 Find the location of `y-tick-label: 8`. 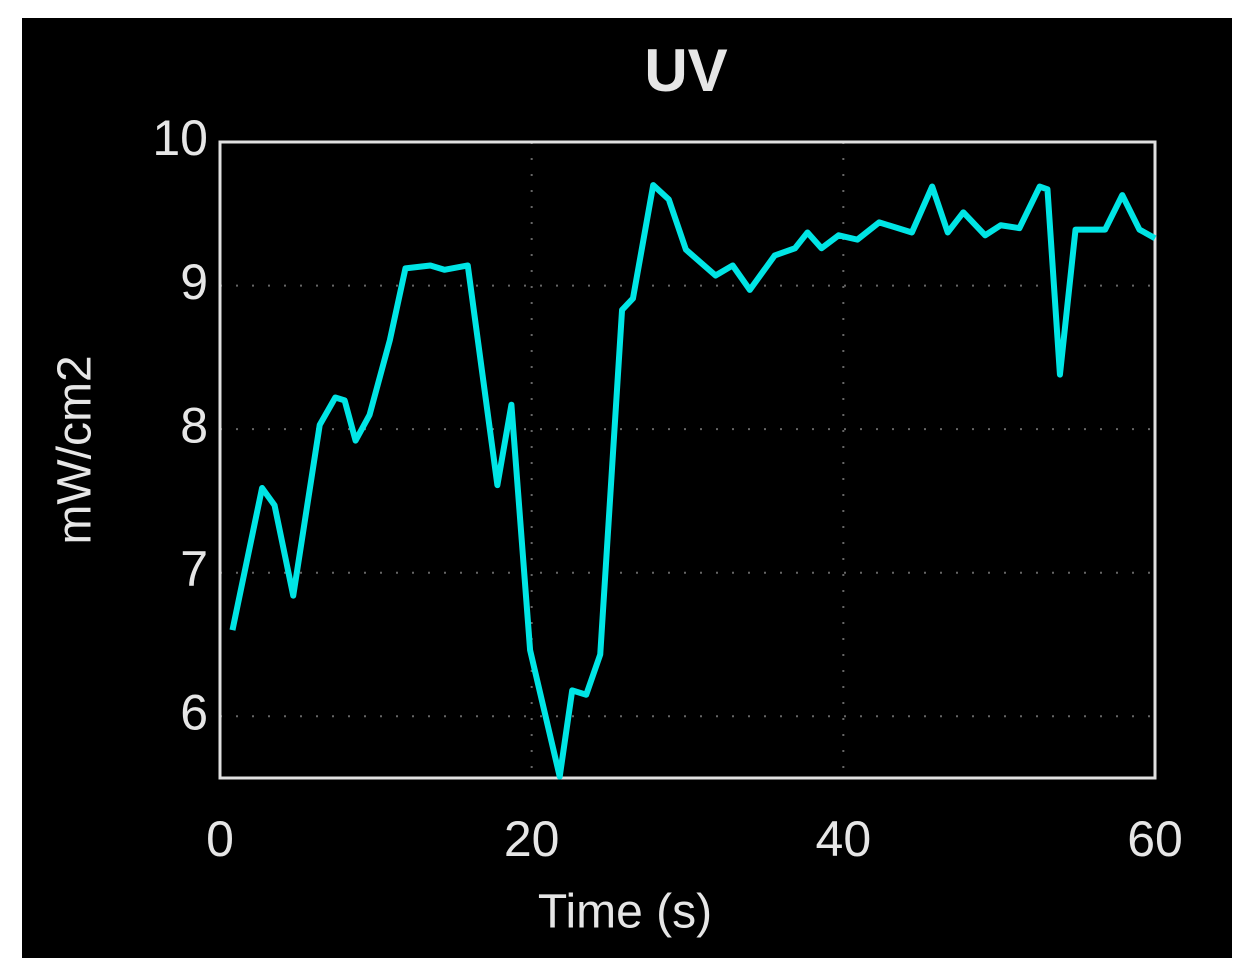

y-tick-label: 8 is located at coordinates (194, 425).